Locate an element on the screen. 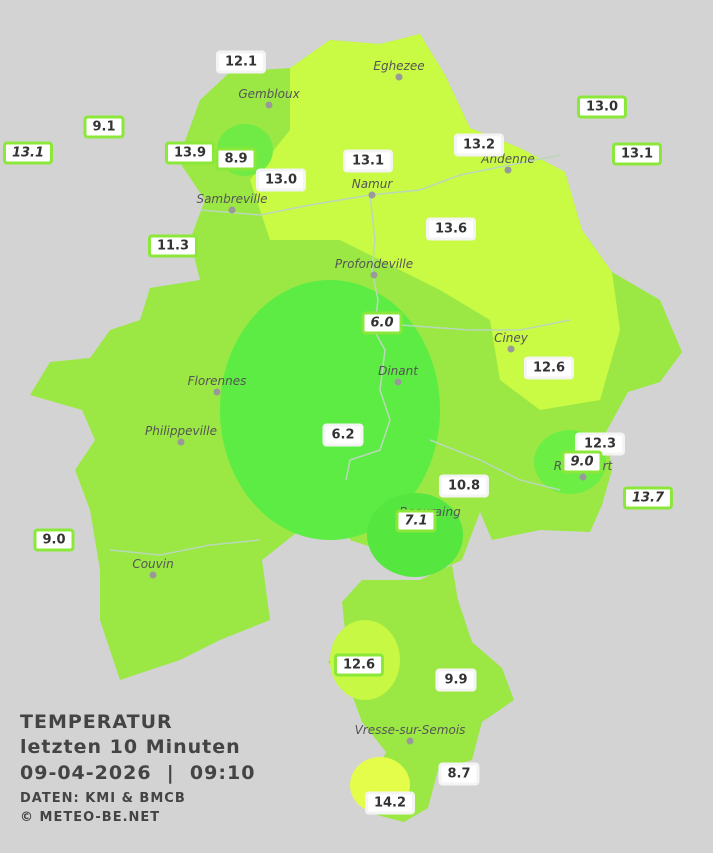 The height and width of the screenshot is (853, 713). town-label: Couvin is located at coordinates (153, 564).